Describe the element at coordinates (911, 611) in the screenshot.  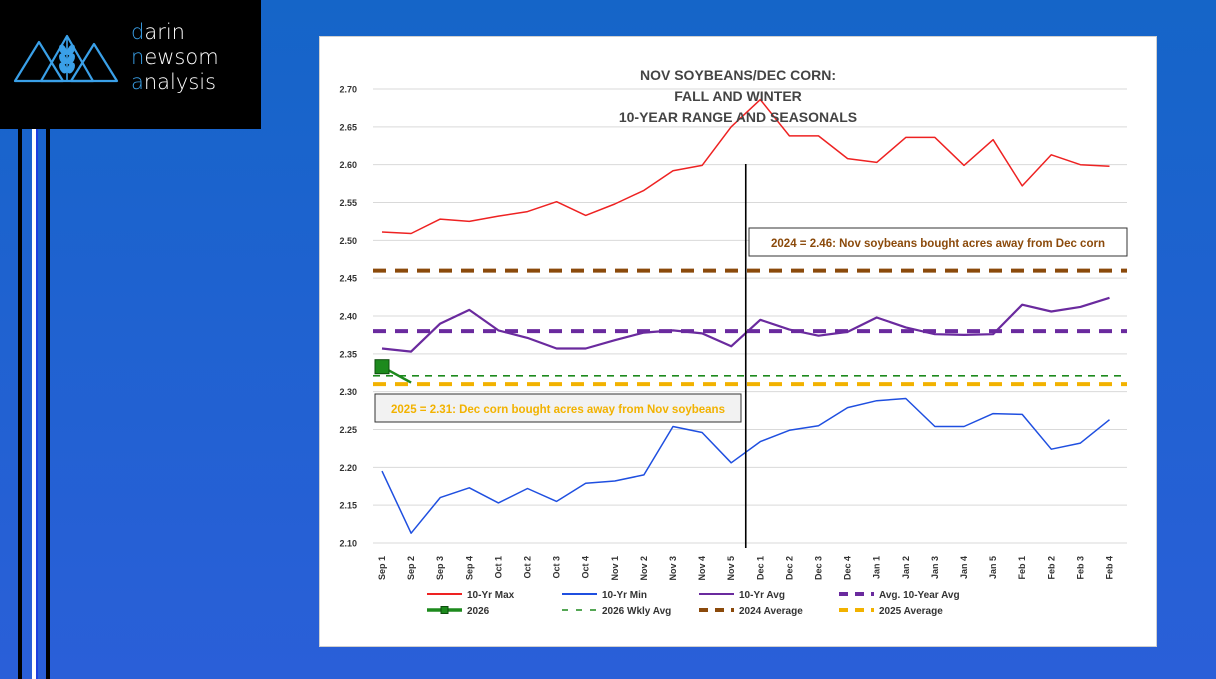
I see `legend-label: 2025 Average` at that location.